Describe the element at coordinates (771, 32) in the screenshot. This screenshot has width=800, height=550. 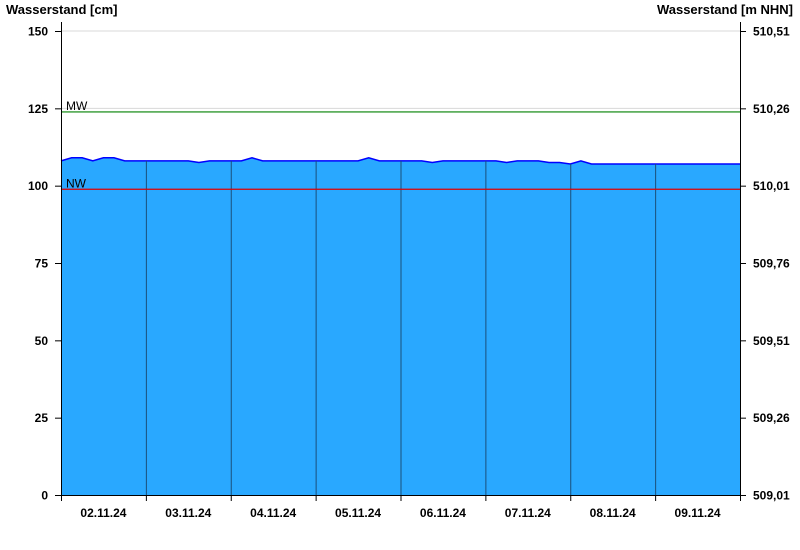
I see `right-tick-label: 510,51` at that location.